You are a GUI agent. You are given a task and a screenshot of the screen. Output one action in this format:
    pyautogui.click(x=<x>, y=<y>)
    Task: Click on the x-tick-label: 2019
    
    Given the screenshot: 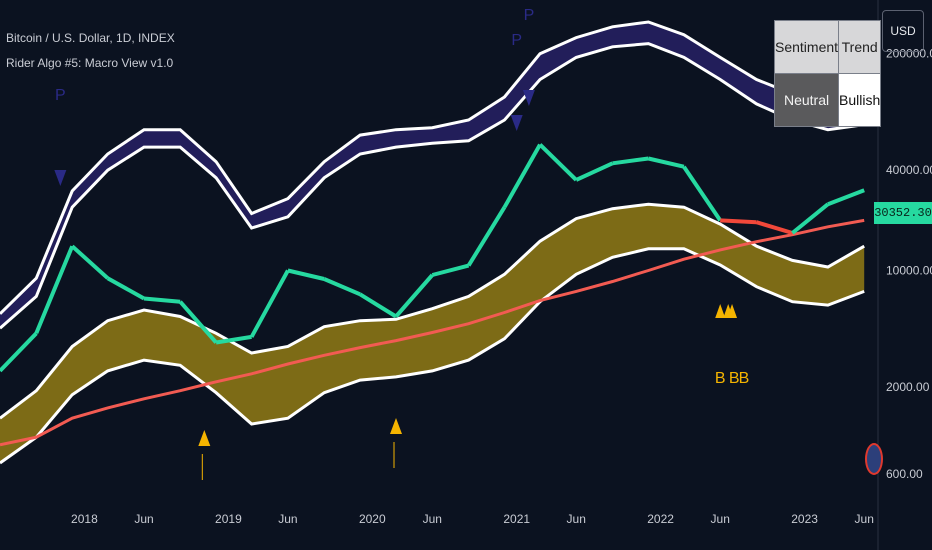 What is the action you would take?
    pyautogui.click(x=228, y=519)
    